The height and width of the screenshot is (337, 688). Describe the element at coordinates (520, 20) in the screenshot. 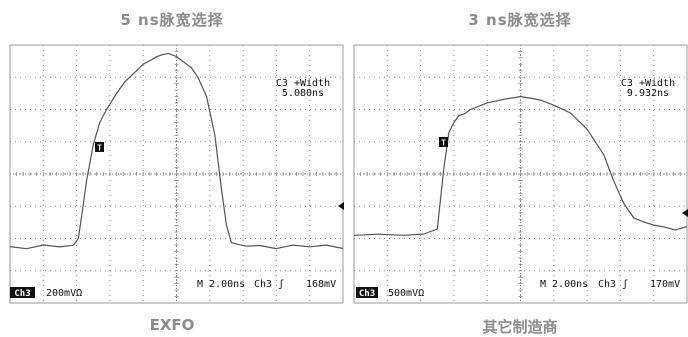

I see `right-panel-title: 3 ns脉宽选择` at that location.